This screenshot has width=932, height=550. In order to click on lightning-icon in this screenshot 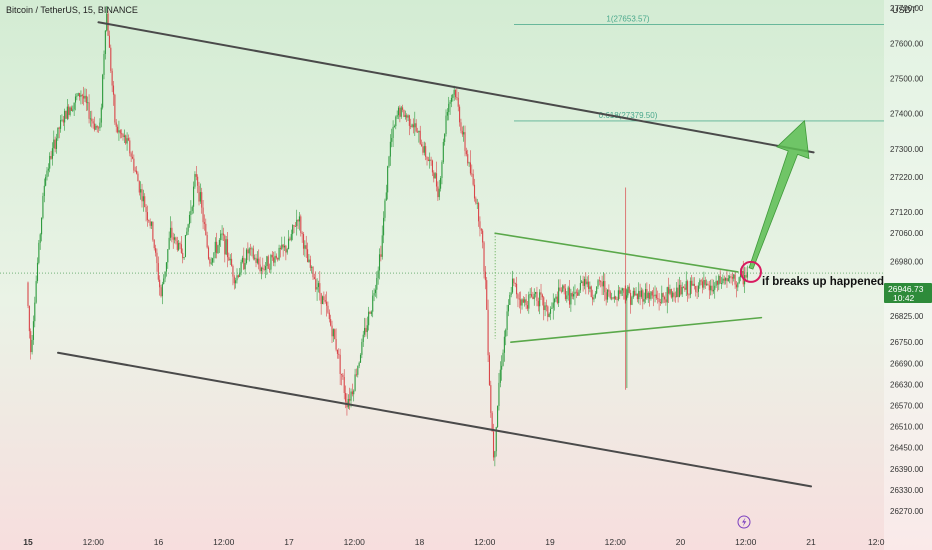, I will do `click(744, 522)`.